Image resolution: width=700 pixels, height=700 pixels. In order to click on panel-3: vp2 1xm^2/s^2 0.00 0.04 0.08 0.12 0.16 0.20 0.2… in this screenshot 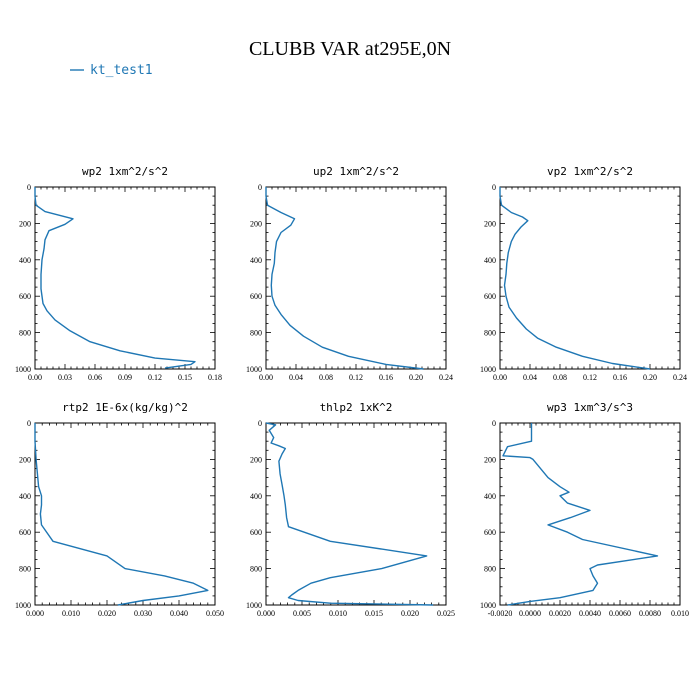, I will do `click(583, 273)`.